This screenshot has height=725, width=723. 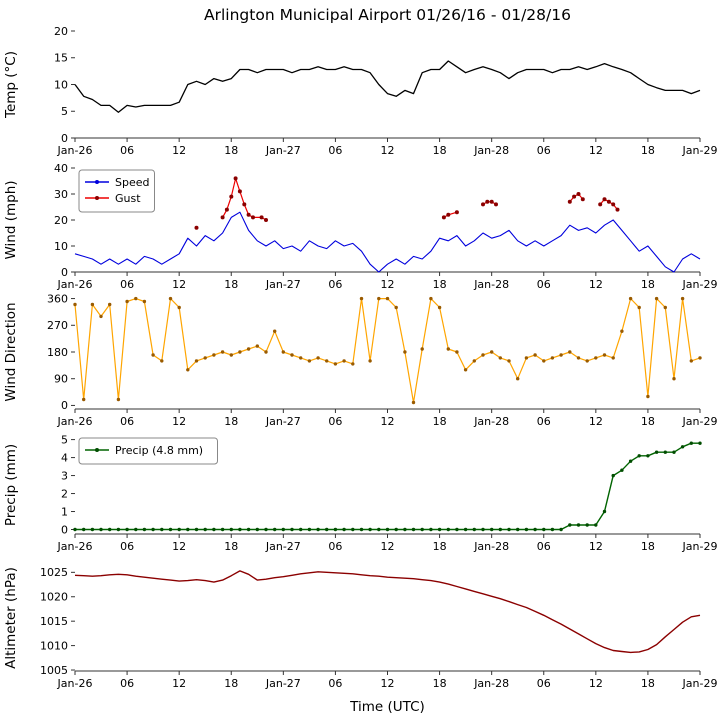 What do you see at coordinates (64, 493) in the screenshot?
I see `svg-text: 2` at bounding box center [64, 493].